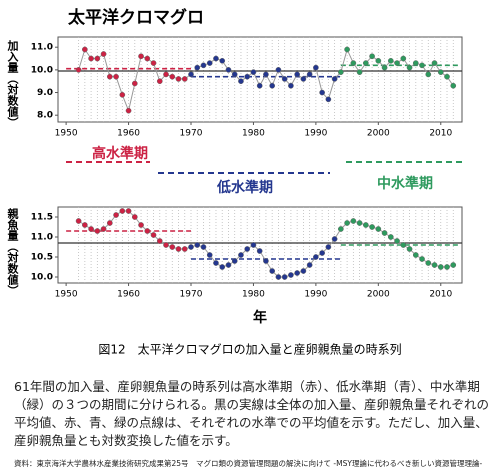 This screenshot has height=476, width=500. I want to click on caption: 図12 太平洋クロマグロの加入量と産卵親魚量の時系列, so click(249, 349).